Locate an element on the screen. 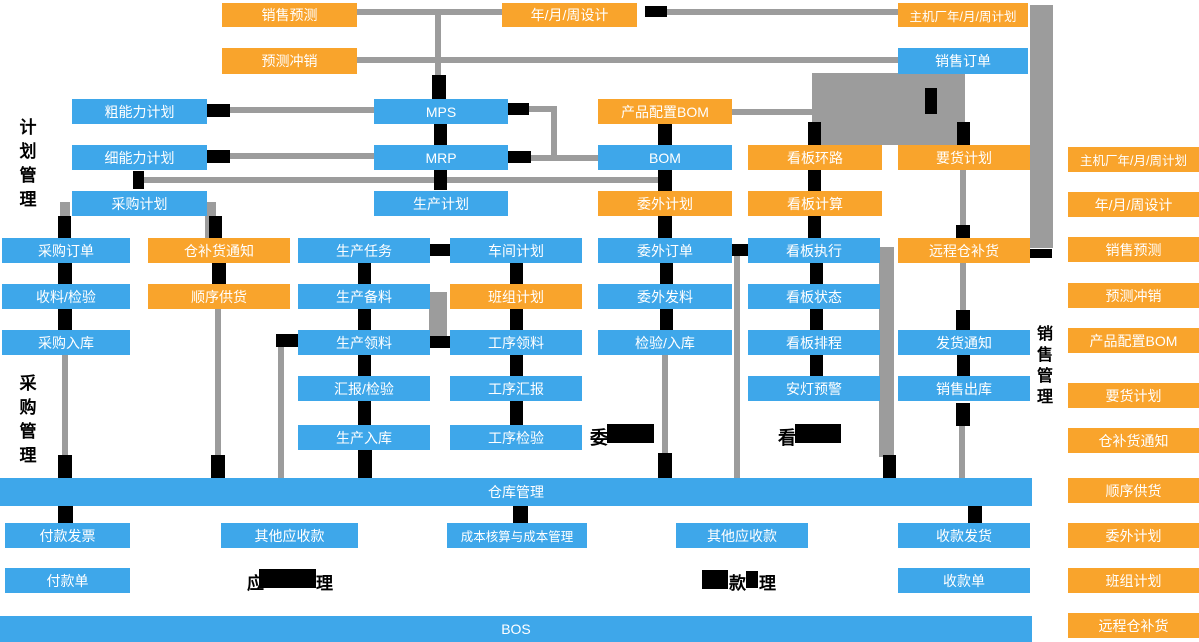  node-right-forecast-writeoff: 预测冲销 is located at coordinates (1133, 295).